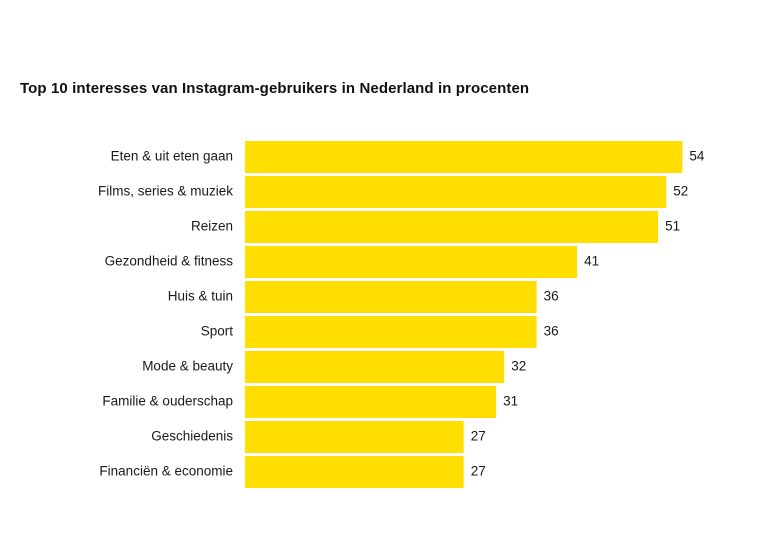  Describe the element at coordinates (217, 331) in the screenshot. I see `category-label: Sport` at that location.